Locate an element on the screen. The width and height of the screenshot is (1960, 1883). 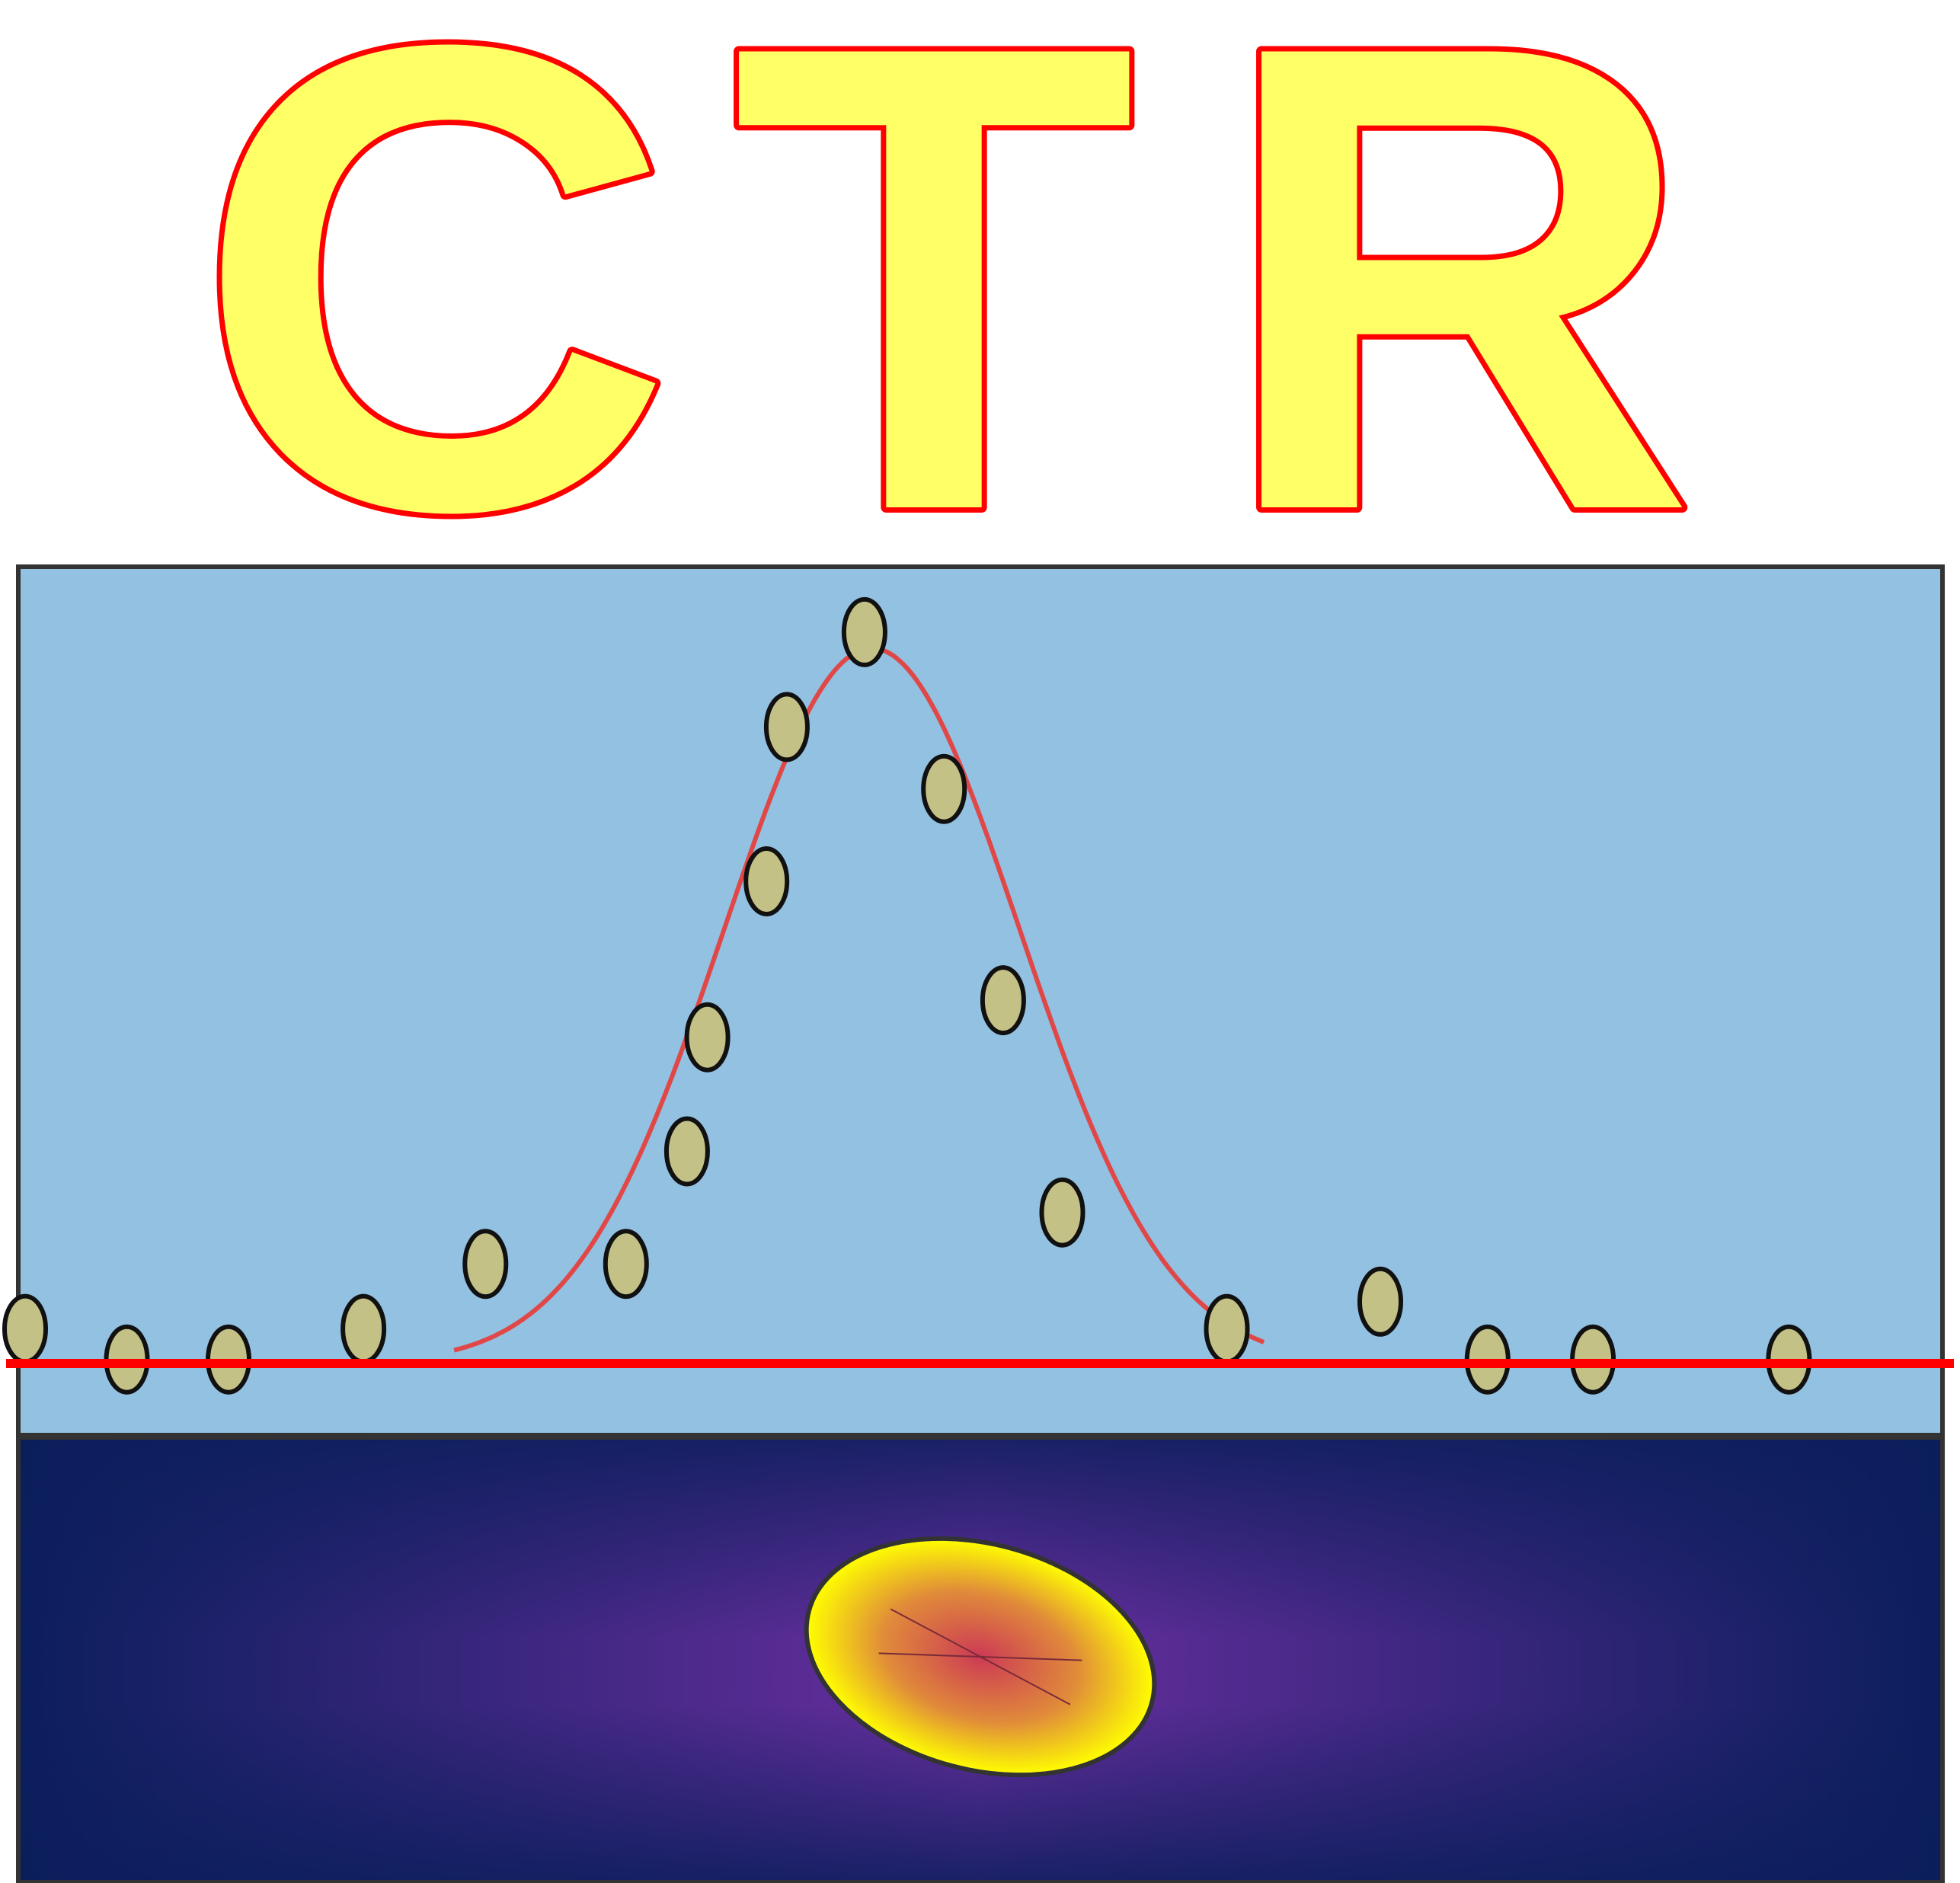
diffraction-spot is located at coordinates (980, 1657).